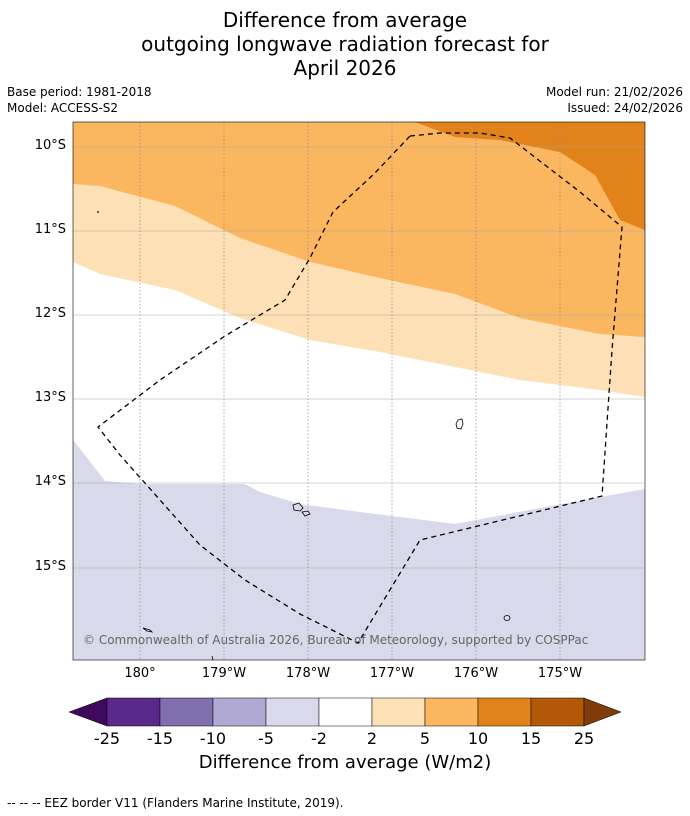  What do you see at coordinates (224, 673) in the screenshot?
I see `lon-label-179w: 179°W` at bounding box center [224, 673].